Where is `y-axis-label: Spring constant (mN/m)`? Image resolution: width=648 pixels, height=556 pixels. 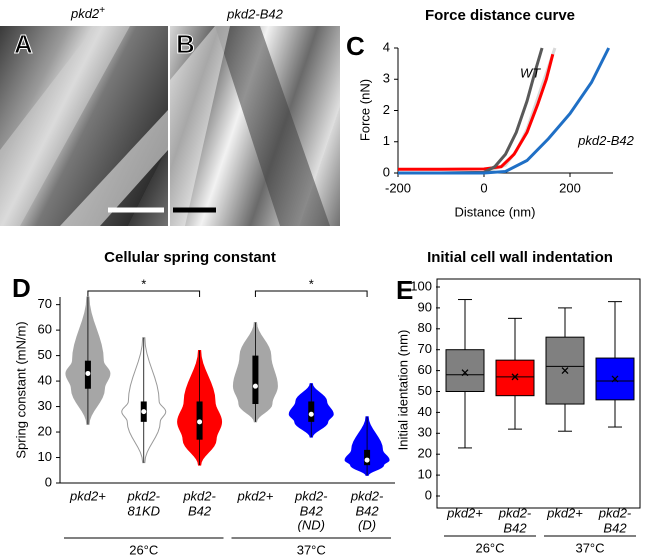 y-axis-label: Spring constant (mN/m) is located at coordinates (20, 389).